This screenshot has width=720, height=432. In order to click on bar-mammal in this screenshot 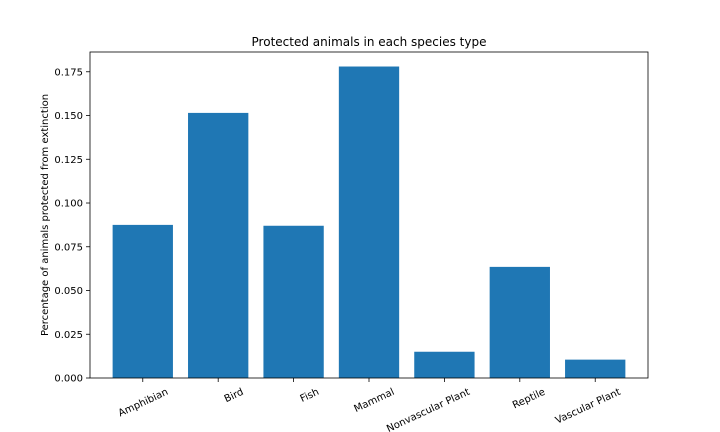, I will do `click(369, 222)`.